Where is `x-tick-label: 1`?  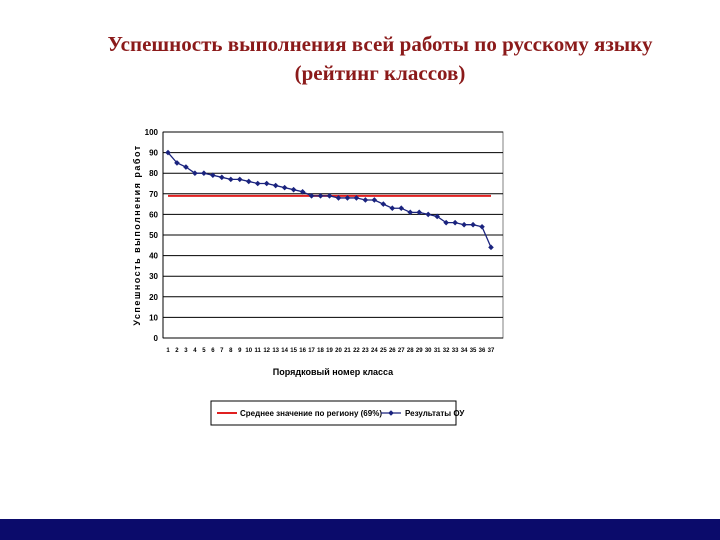 x-tick-label: 1 is located at coordinates (168, 351).